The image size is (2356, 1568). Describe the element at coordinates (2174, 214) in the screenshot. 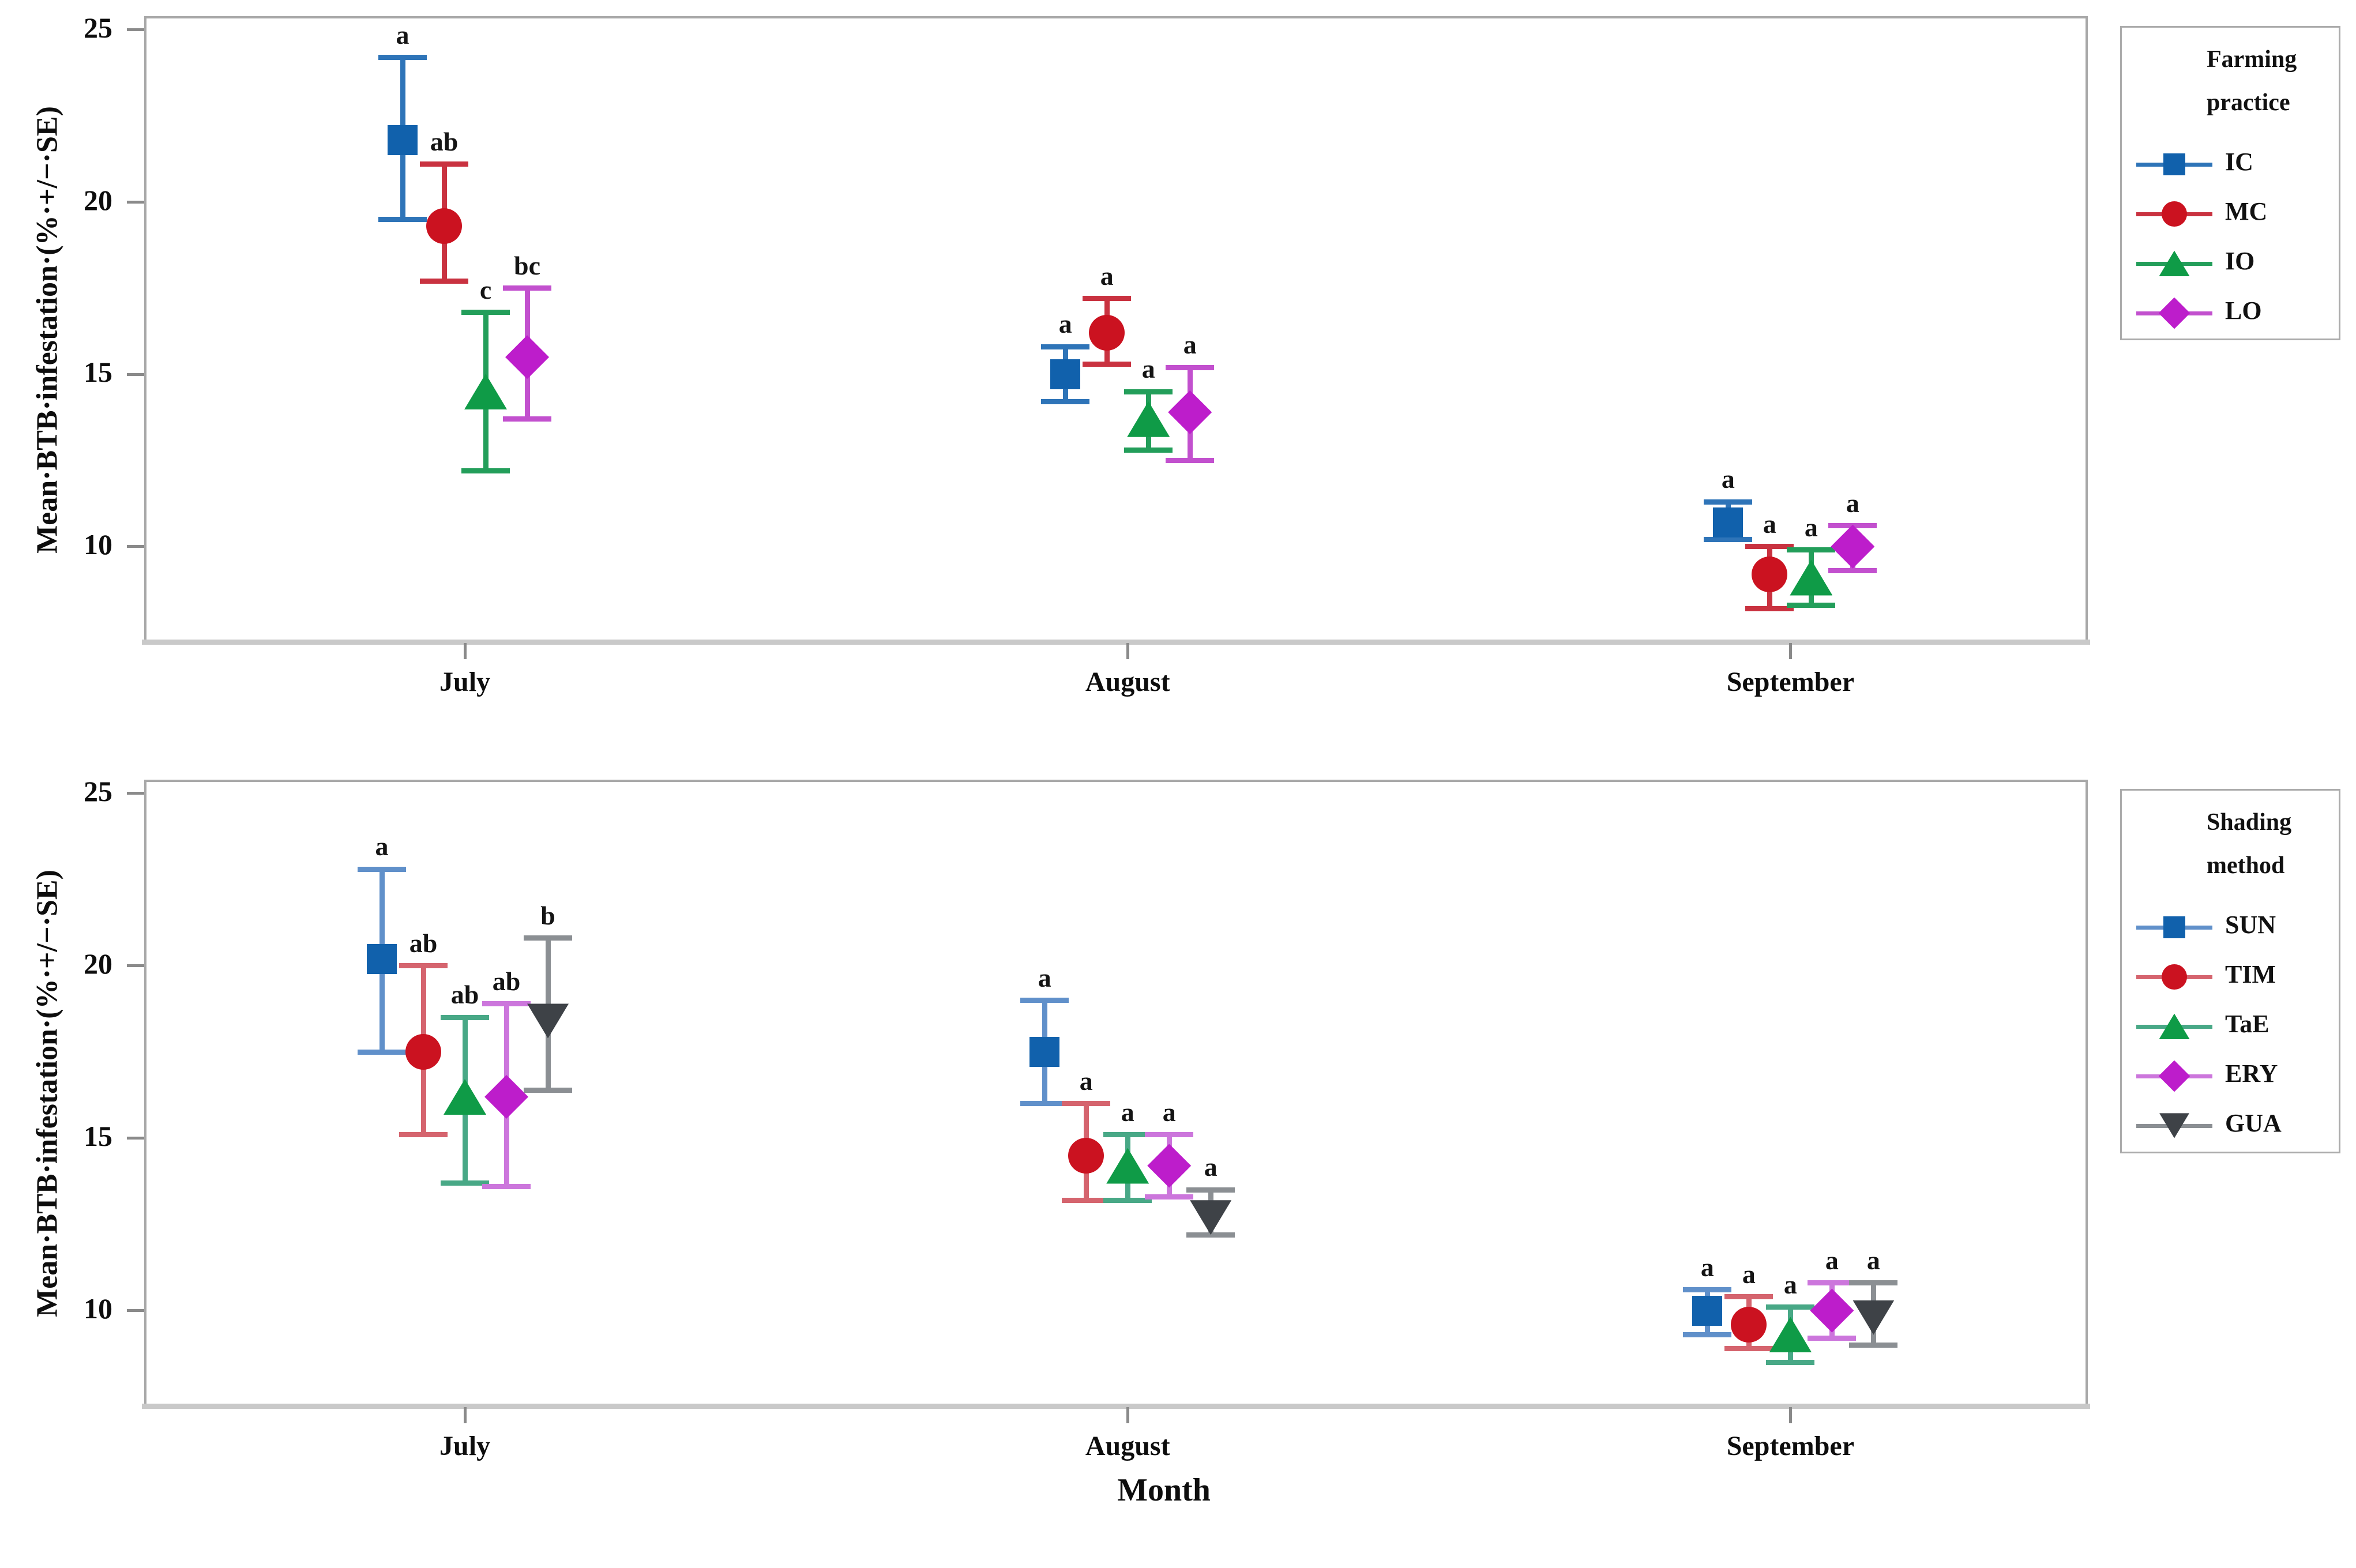

I see `legend-marker-MC` at that location.